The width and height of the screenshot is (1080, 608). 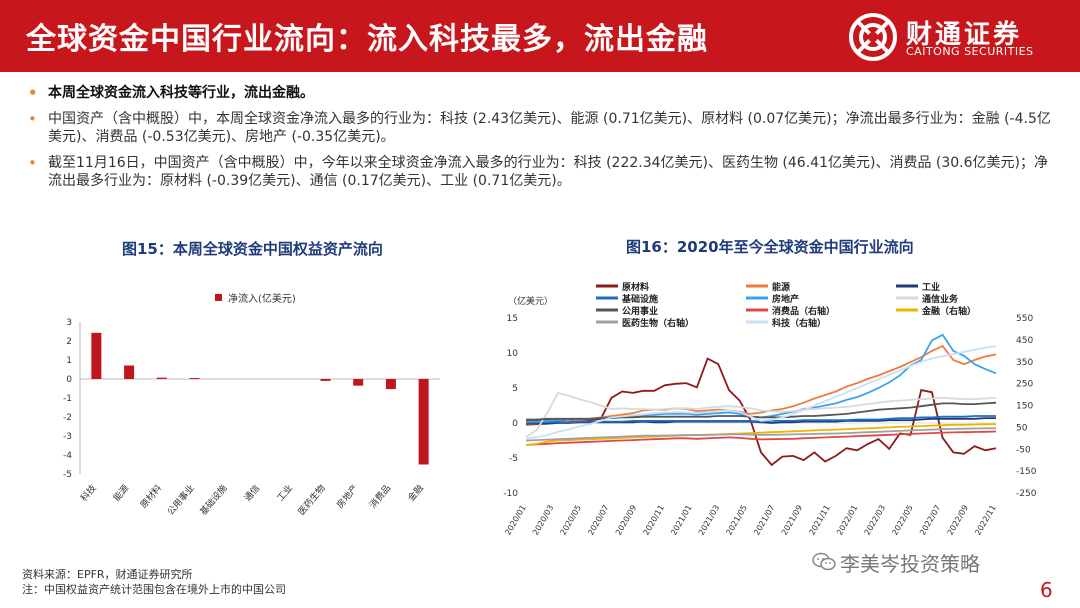 I want to click on x-tick-label: 金融, so click(x=415, y=493).